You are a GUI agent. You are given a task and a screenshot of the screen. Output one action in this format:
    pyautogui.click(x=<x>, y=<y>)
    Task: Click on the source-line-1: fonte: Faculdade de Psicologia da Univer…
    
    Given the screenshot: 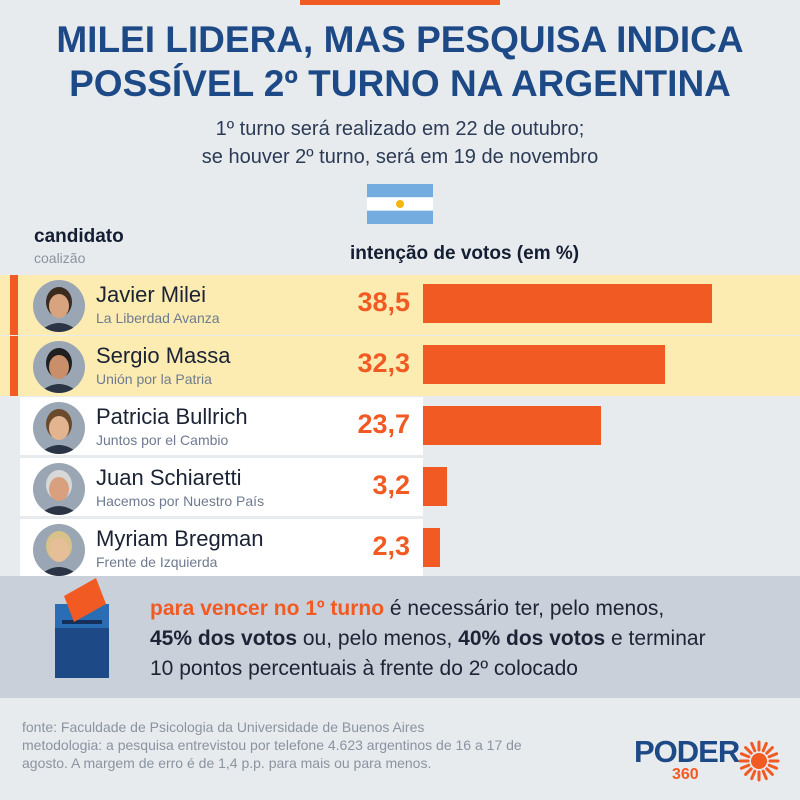 What is the action you would take?
    pyautogui.click(x=223, y=727)
    